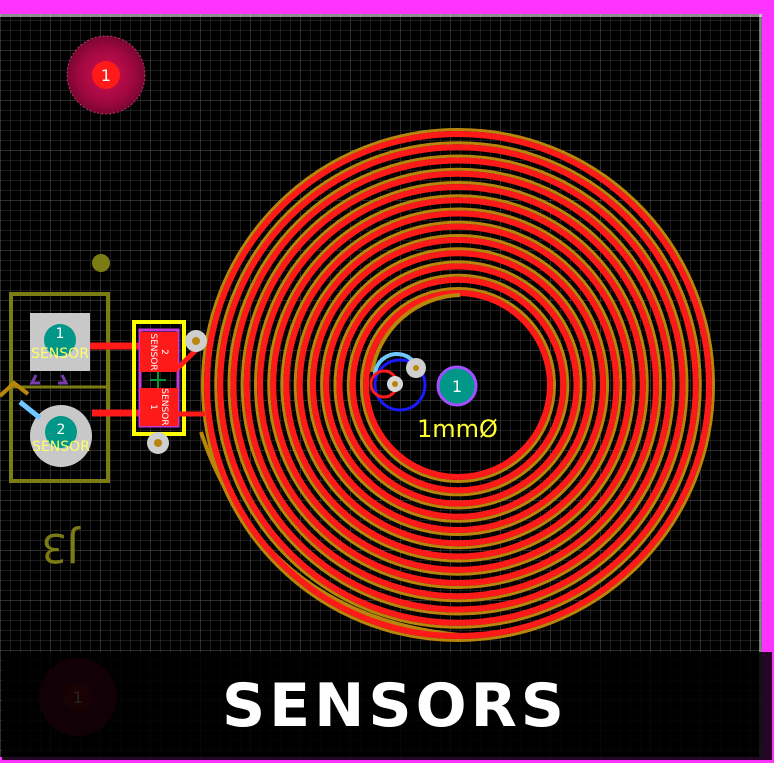 The width and height of the screenshot is (774, 763). I want to click on component-pad2-number: 2, so click(164, 352).